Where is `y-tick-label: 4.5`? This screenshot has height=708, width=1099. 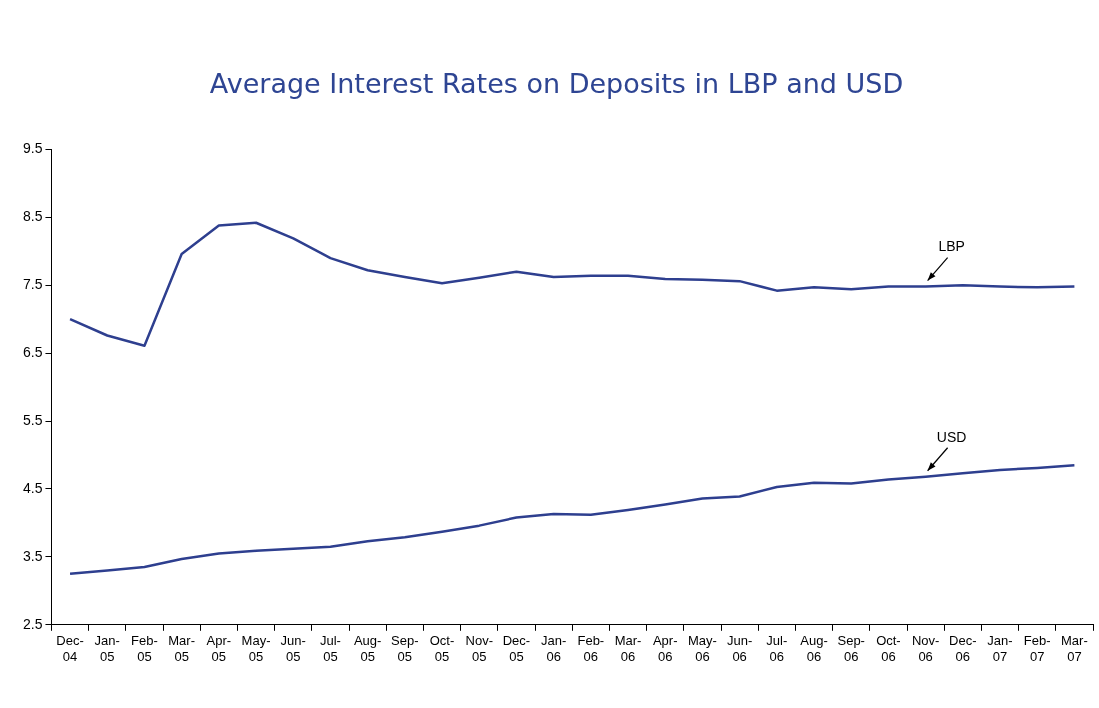
y-tick-label: 4.5 is located at coordinates (32, 487).